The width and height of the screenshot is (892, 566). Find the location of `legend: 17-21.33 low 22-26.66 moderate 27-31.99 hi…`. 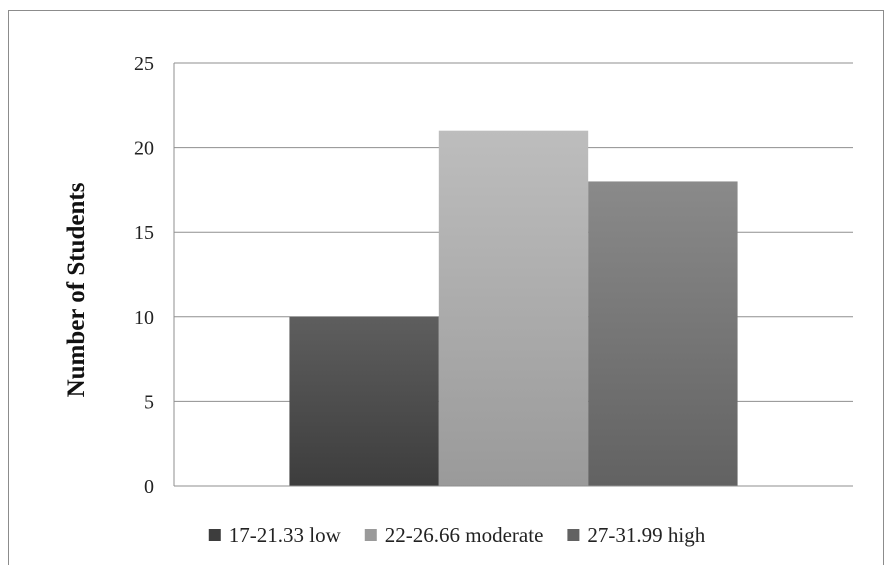

legend: 17-21.33 low 22-26.66 moderate 27-31.99 hi… is located at coordinates (457, 535).